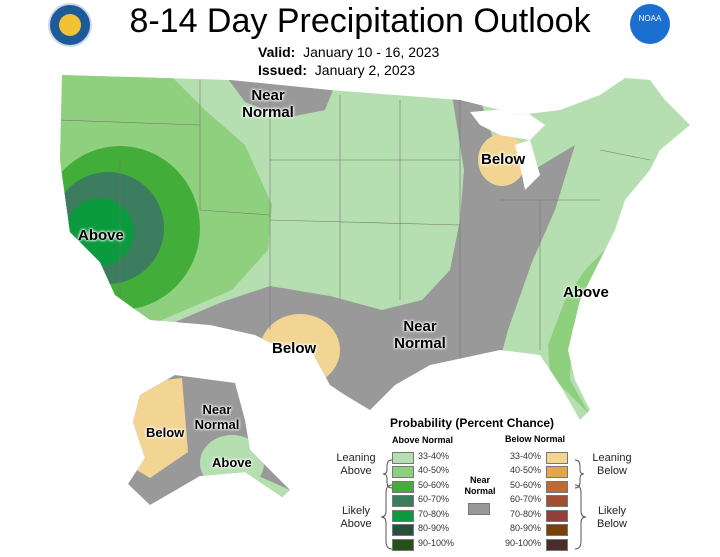 This screenshot has width=720, height=557. Describe the element at coordinates (277, 52) in the screenshot. I see `valid-label: Valid:` at that location.